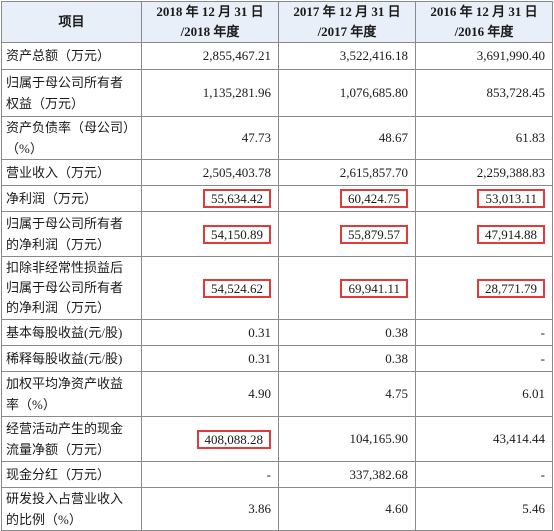 Image resolution: width=554 pixels, height=531 pixels. I want to click on cell-2018: 1,135,281.96, so click(210, 93).